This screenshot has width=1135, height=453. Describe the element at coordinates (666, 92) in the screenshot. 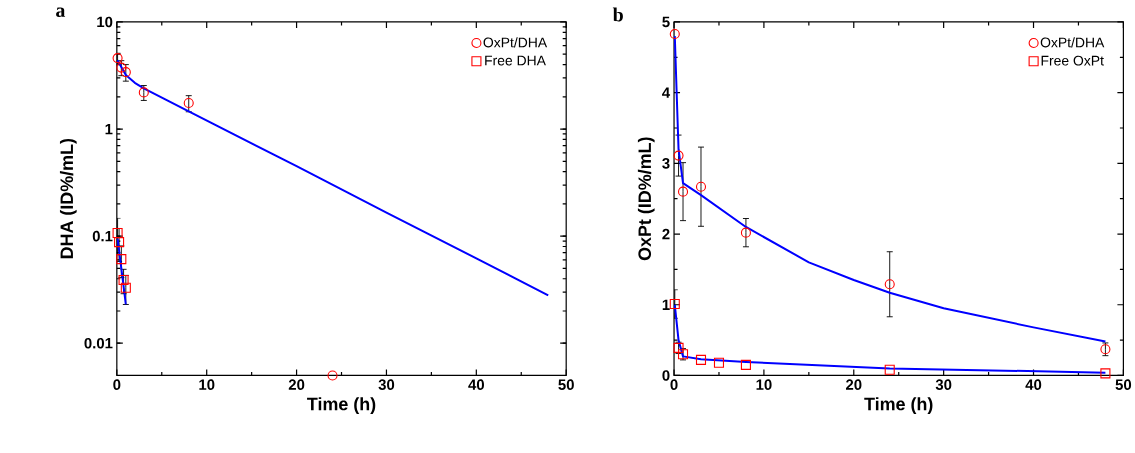

I see `y-tick-label: 4` at that location.